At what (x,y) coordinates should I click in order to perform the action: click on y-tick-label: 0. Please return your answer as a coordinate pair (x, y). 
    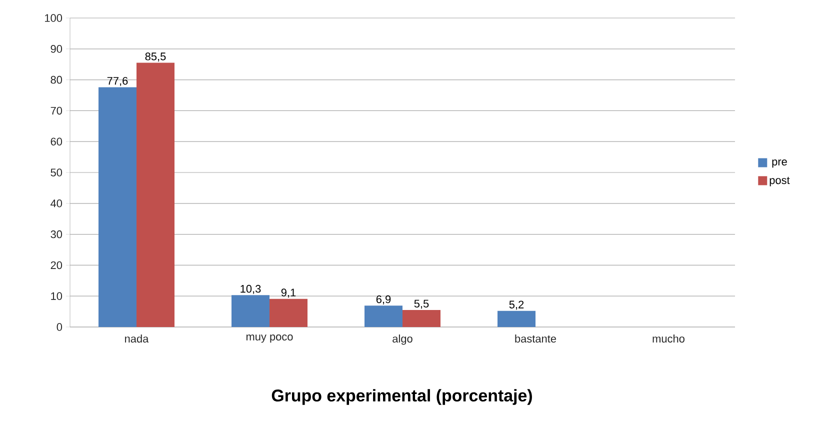
    Looking at the image, I should click on (59, 327).